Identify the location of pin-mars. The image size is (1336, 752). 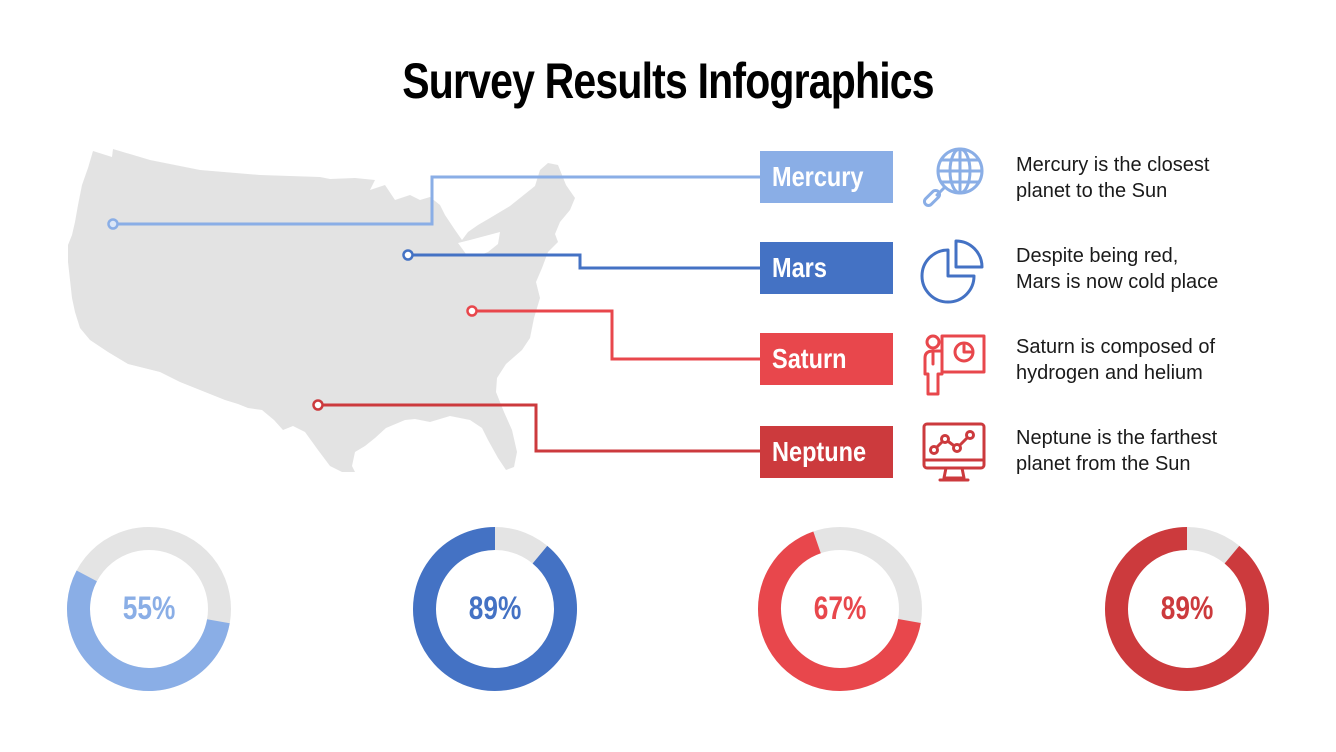
(408, 255).